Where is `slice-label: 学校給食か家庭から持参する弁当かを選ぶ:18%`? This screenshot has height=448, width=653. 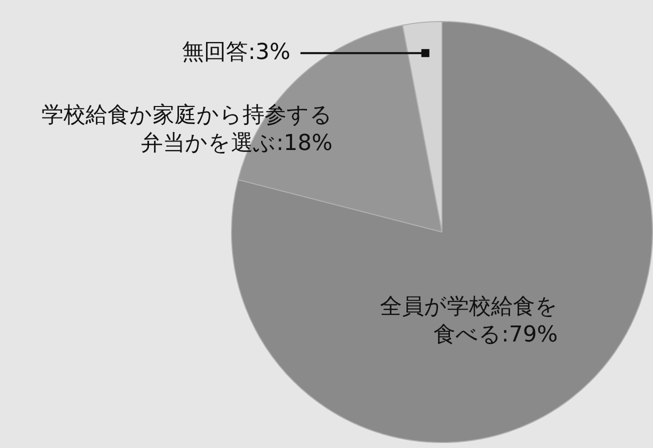
slice-label: 学校給食か家庭から持参する弁当かを選ぶ:18% is located at coordinates (187, 129).